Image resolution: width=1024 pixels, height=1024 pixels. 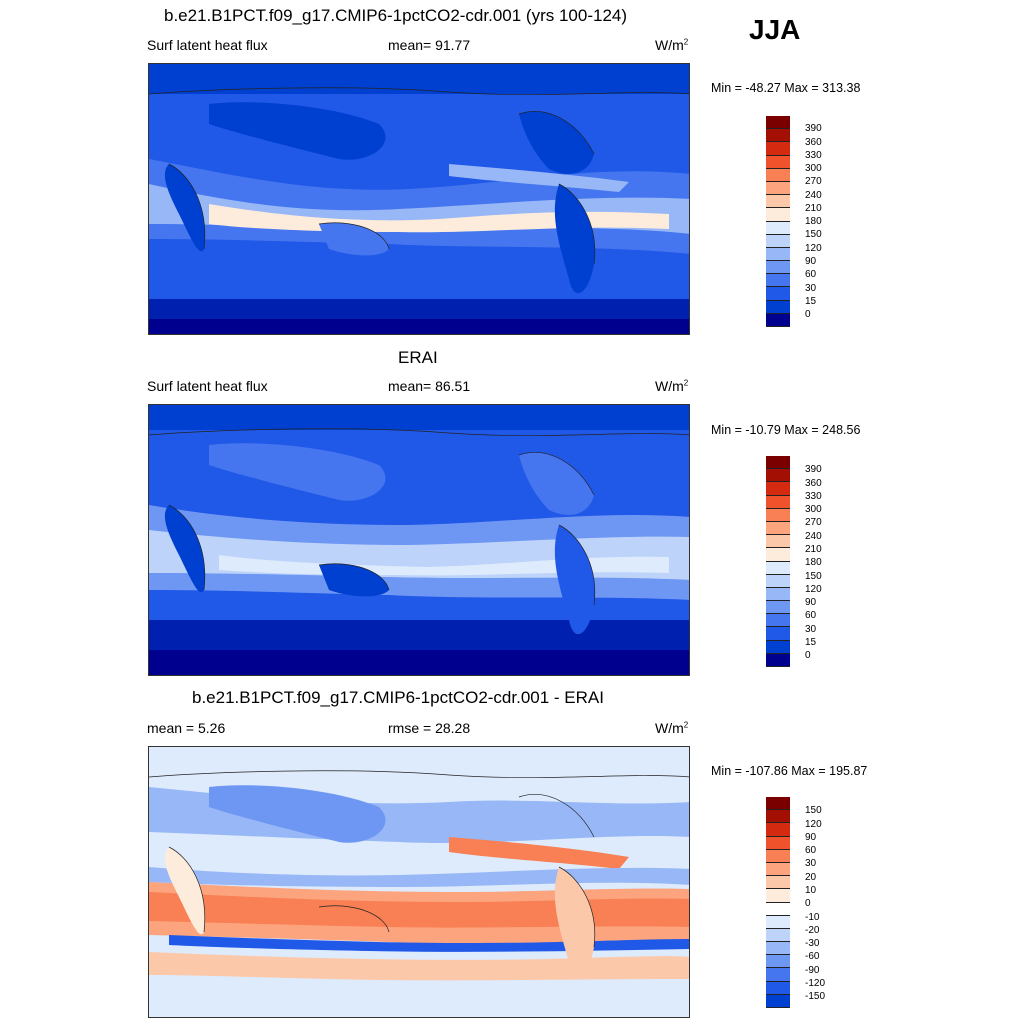 What do you see at coordinates (811, 261) in the screenshot?
I see `panel1-cbar-label: 90` at bounding box center [811, 261].